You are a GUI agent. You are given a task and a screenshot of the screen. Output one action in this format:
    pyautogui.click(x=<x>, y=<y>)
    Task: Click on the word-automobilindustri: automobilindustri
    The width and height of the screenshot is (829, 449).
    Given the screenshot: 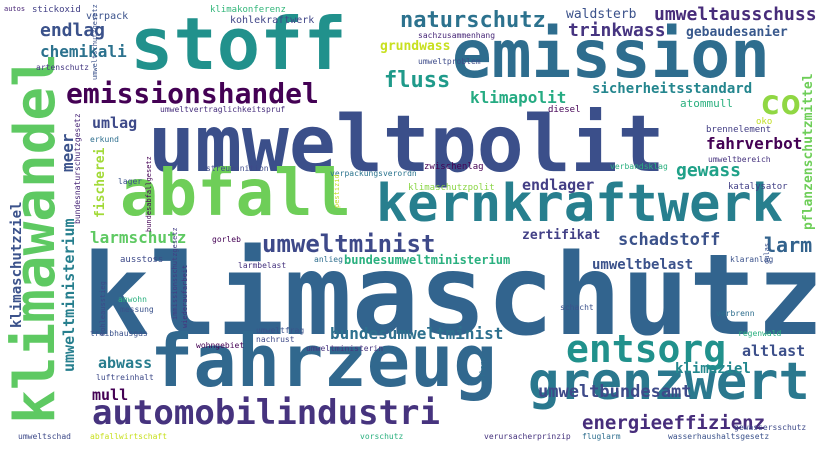 What is the action you would take?
    pyautogui.click(x=266, y=413)
    